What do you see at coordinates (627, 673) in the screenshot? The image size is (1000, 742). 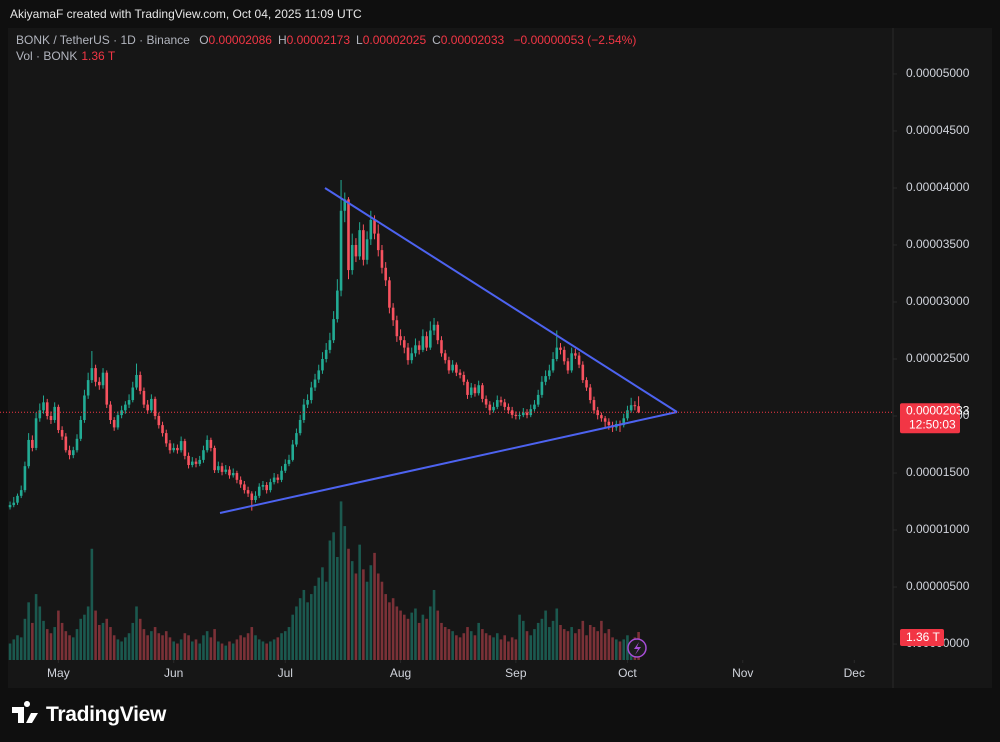 I see `x-tick-label: Oct` at bounding box center [627, 673].